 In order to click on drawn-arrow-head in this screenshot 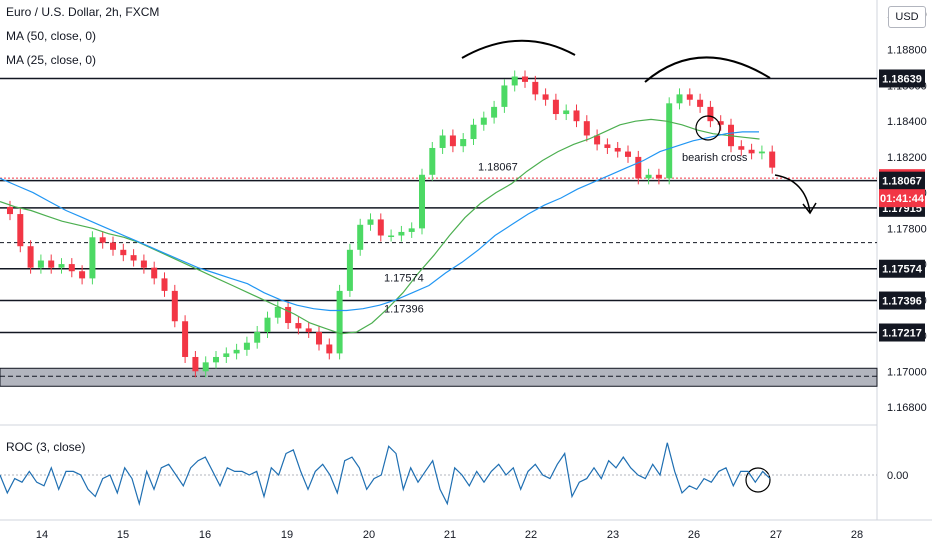, I will do `click(809, 208)`.